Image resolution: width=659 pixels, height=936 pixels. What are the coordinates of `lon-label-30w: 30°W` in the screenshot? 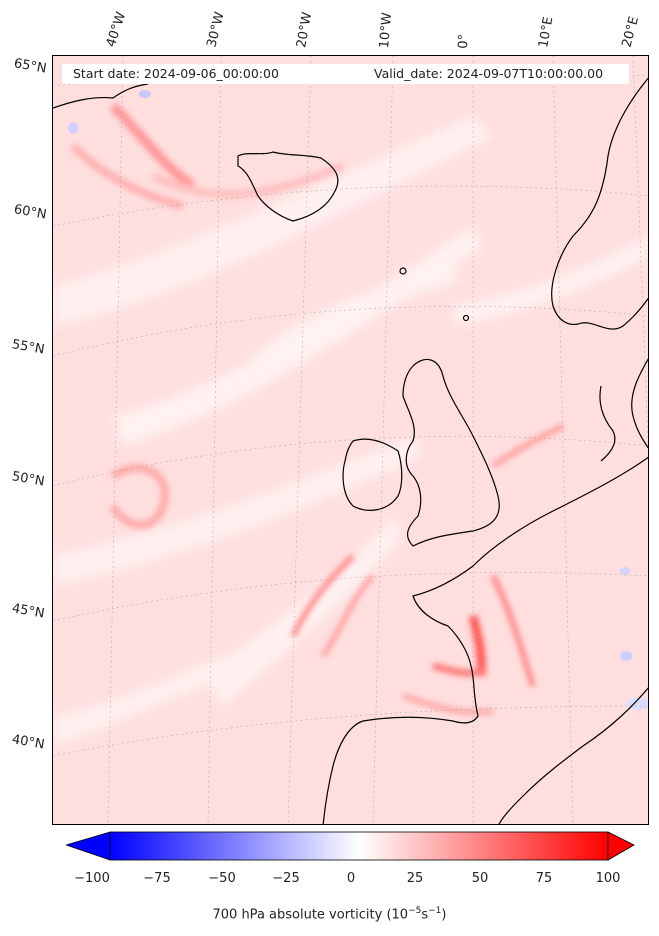 It's located at (216, 29).